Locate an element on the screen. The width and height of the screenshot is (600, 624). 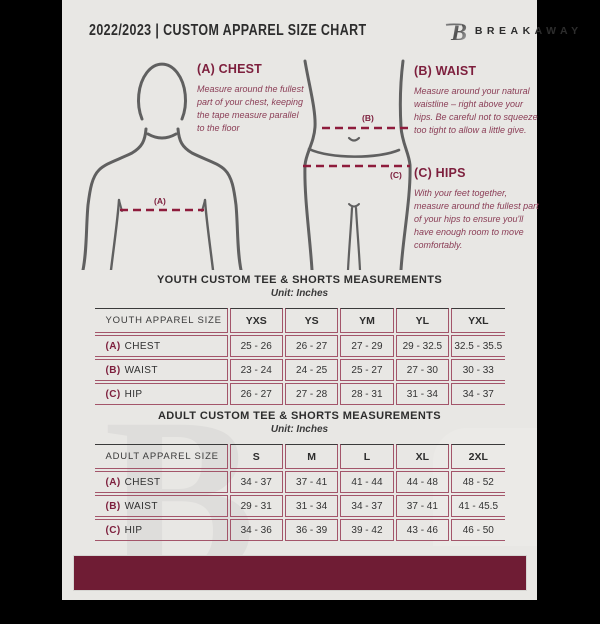
svg-text: B is located at coordinates (458, 32).